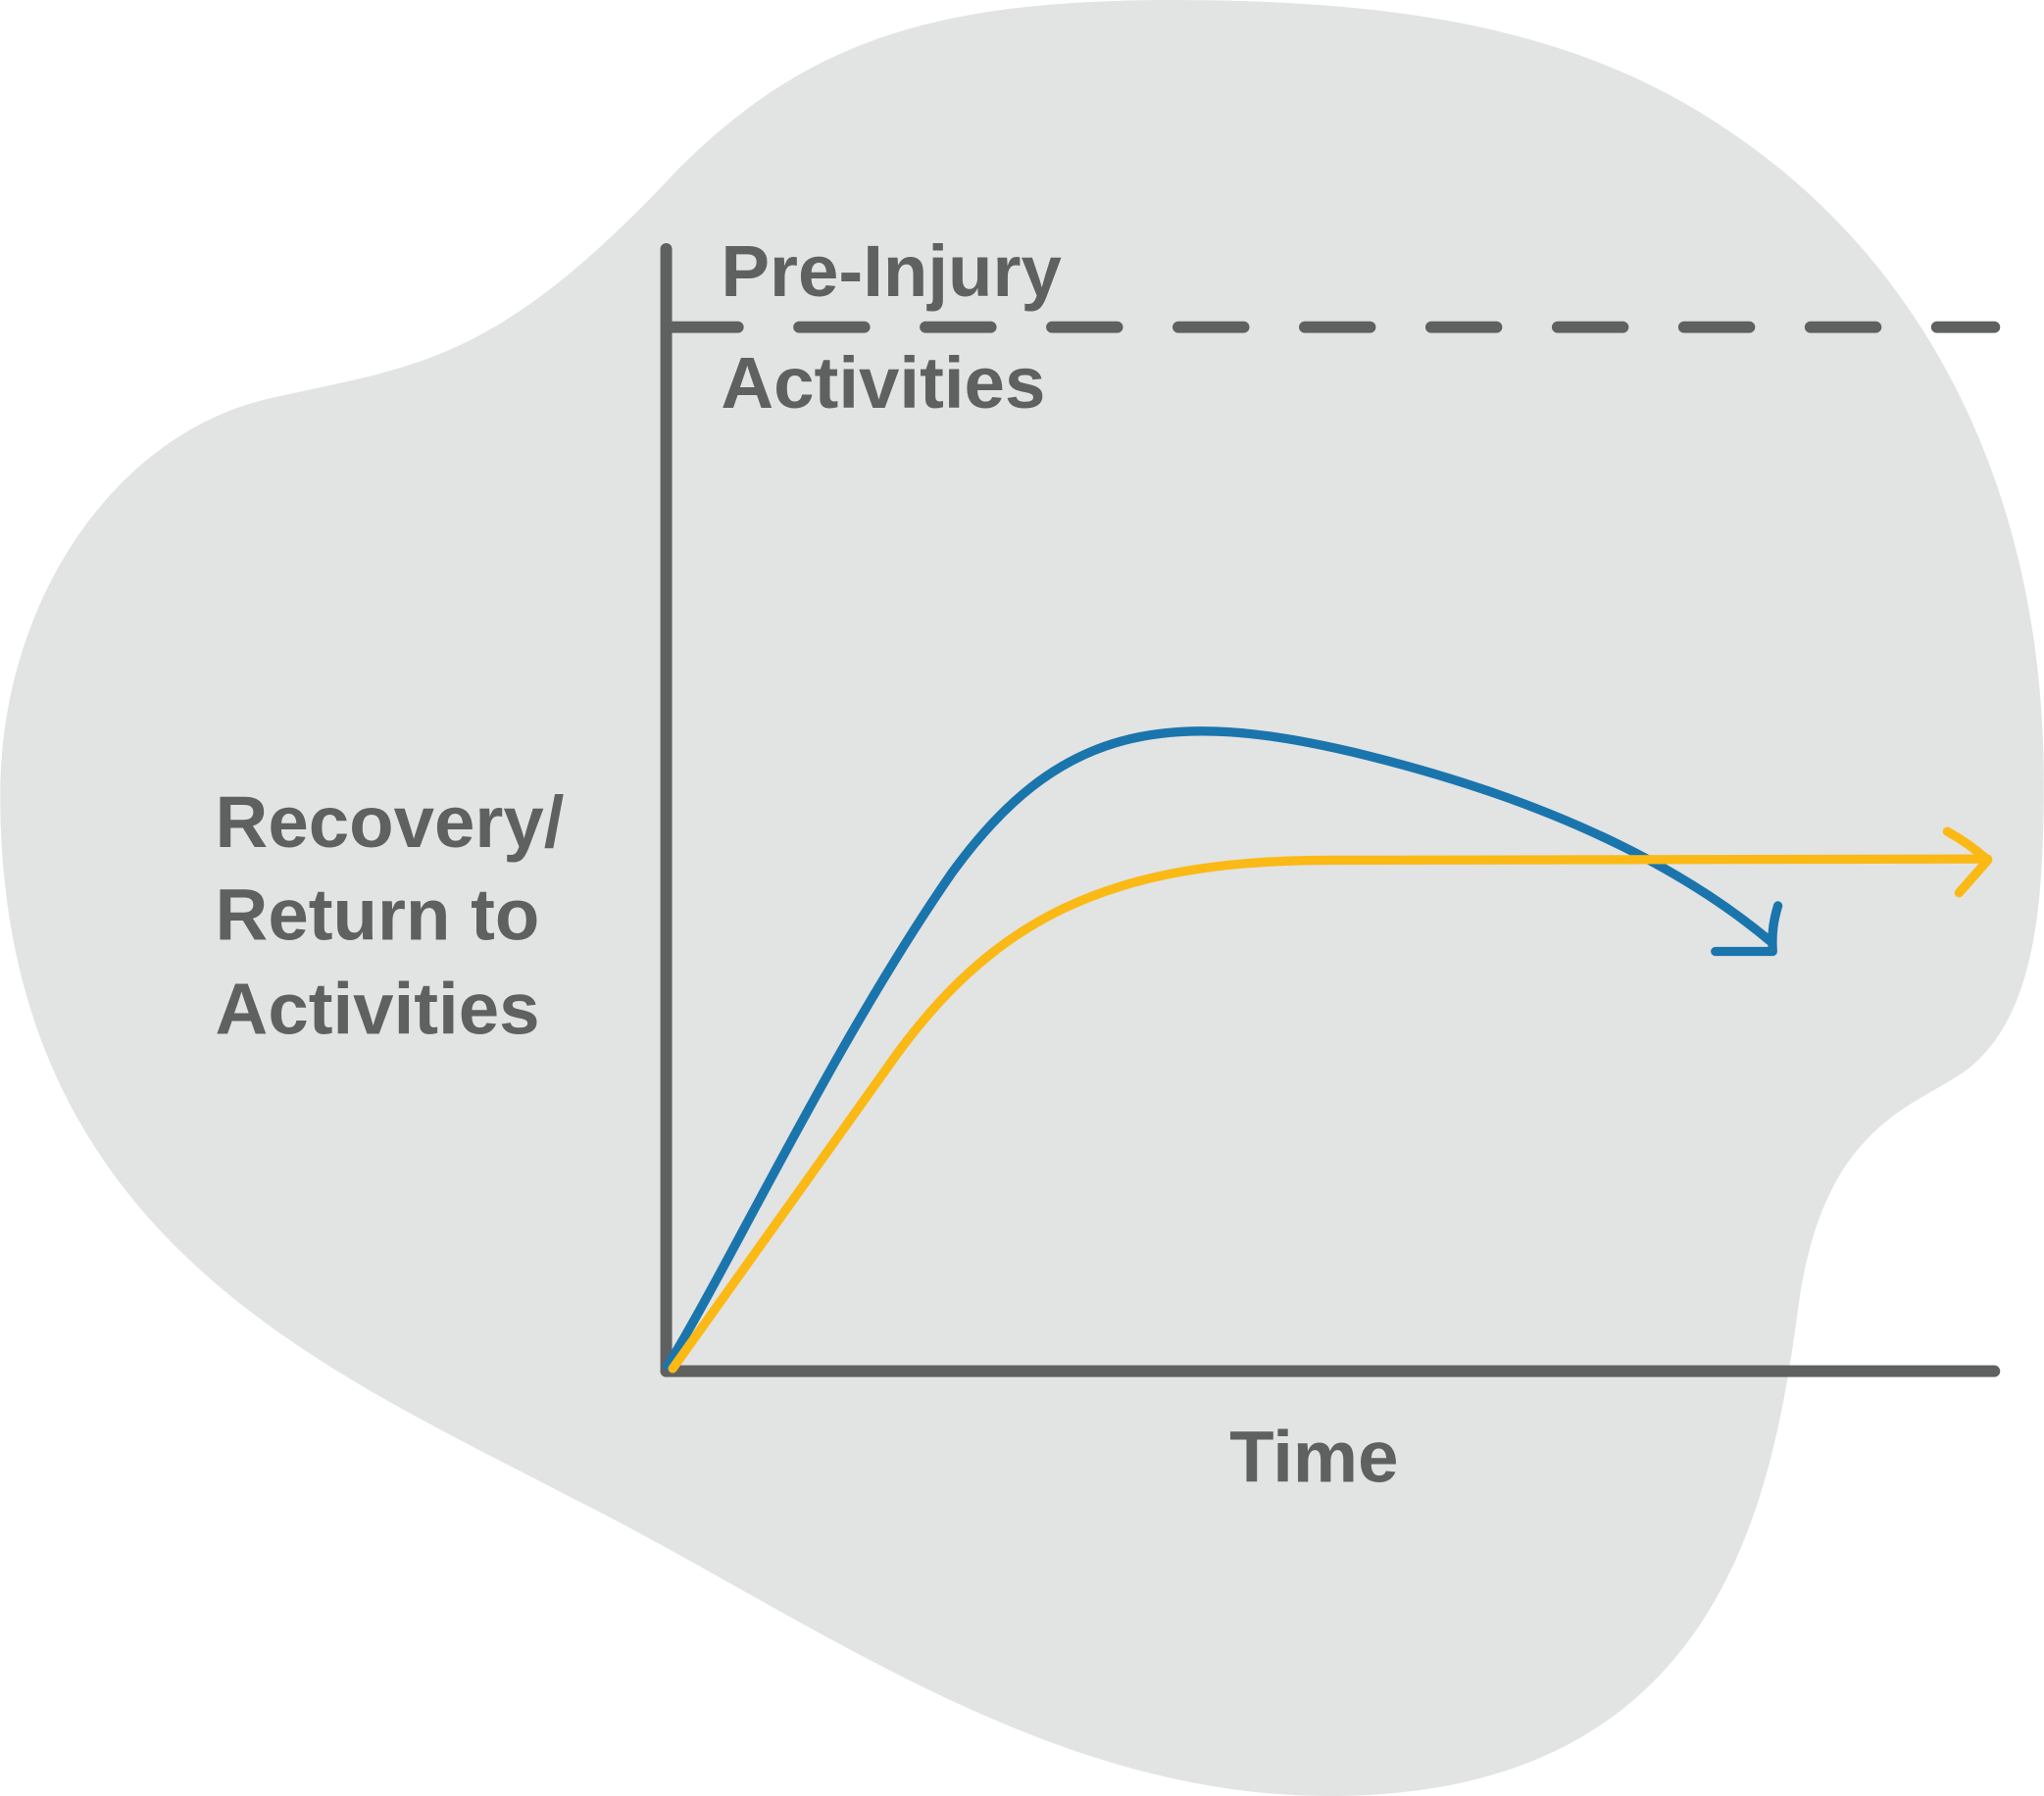 The image size is (2044, 1796). I want to click on y-axis-label: Recovery/, so click(391, 822).